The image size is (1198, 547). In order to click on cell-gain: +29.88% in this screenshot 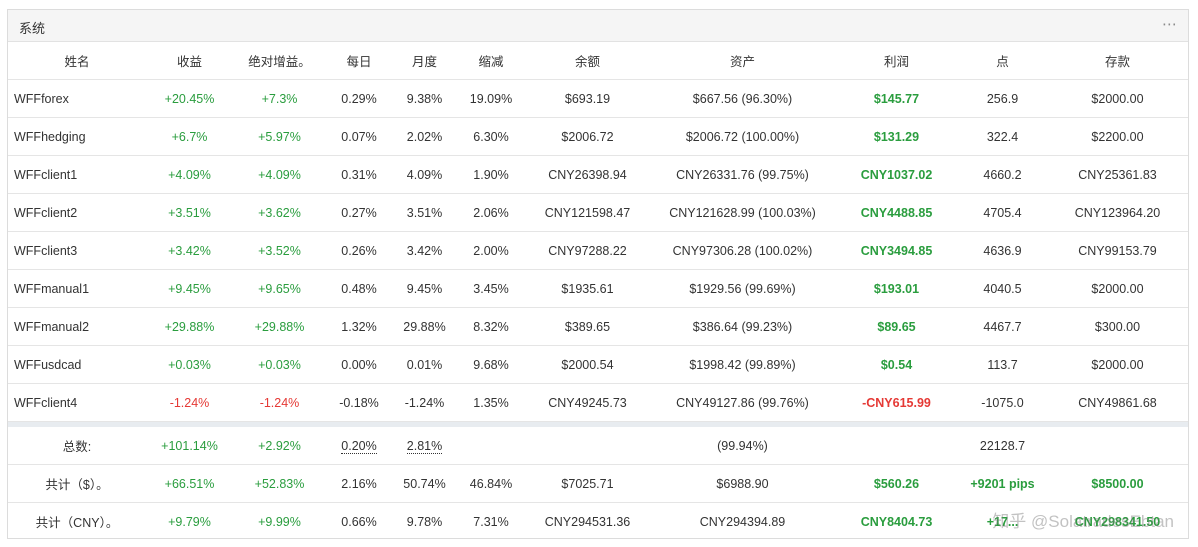, I will do `click(189, 326)`.